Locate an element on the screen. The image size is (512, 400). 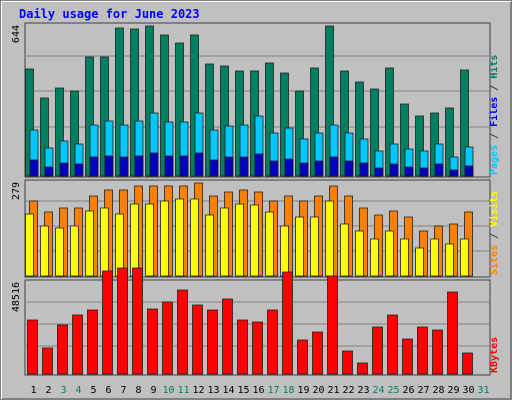
axis-label-part: Hits is located at coordinates (494, 67).